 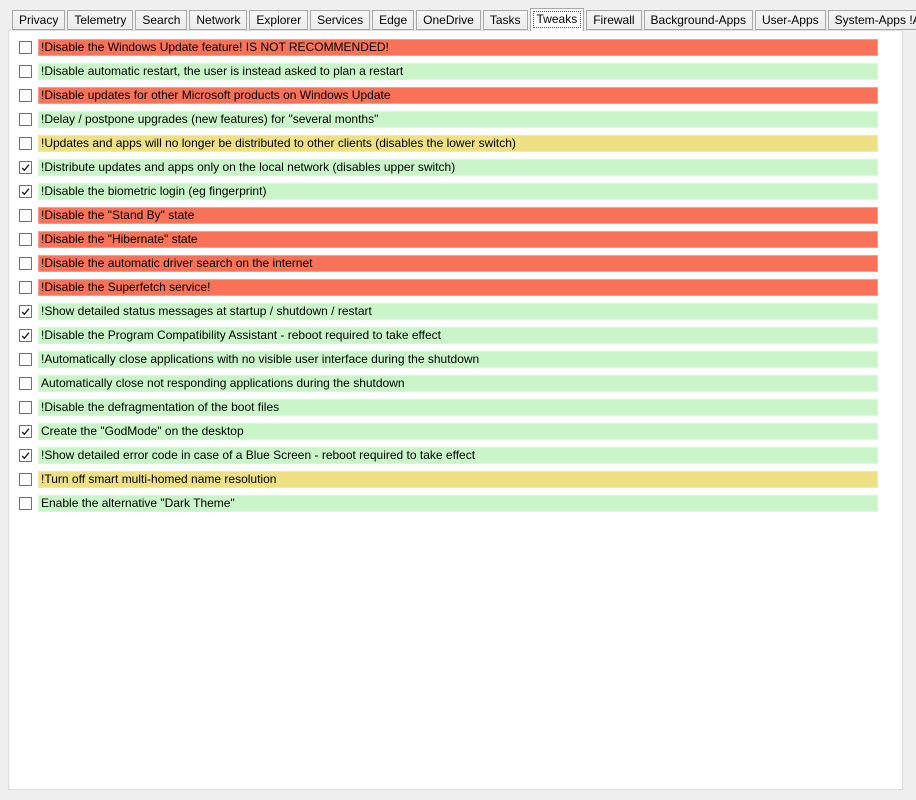 I want to click on tab-edge: Edge, so click(x=393, y=20).